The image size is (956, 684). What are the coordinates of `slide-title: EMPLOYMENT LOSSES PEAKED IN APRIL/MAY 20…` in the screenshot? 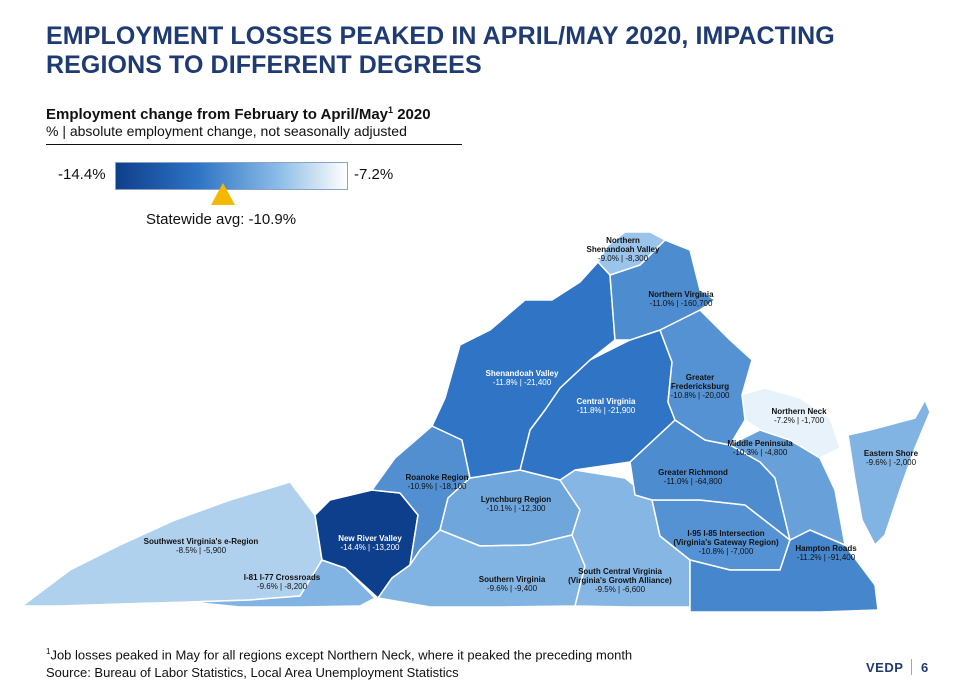 It's located at (440, 50).